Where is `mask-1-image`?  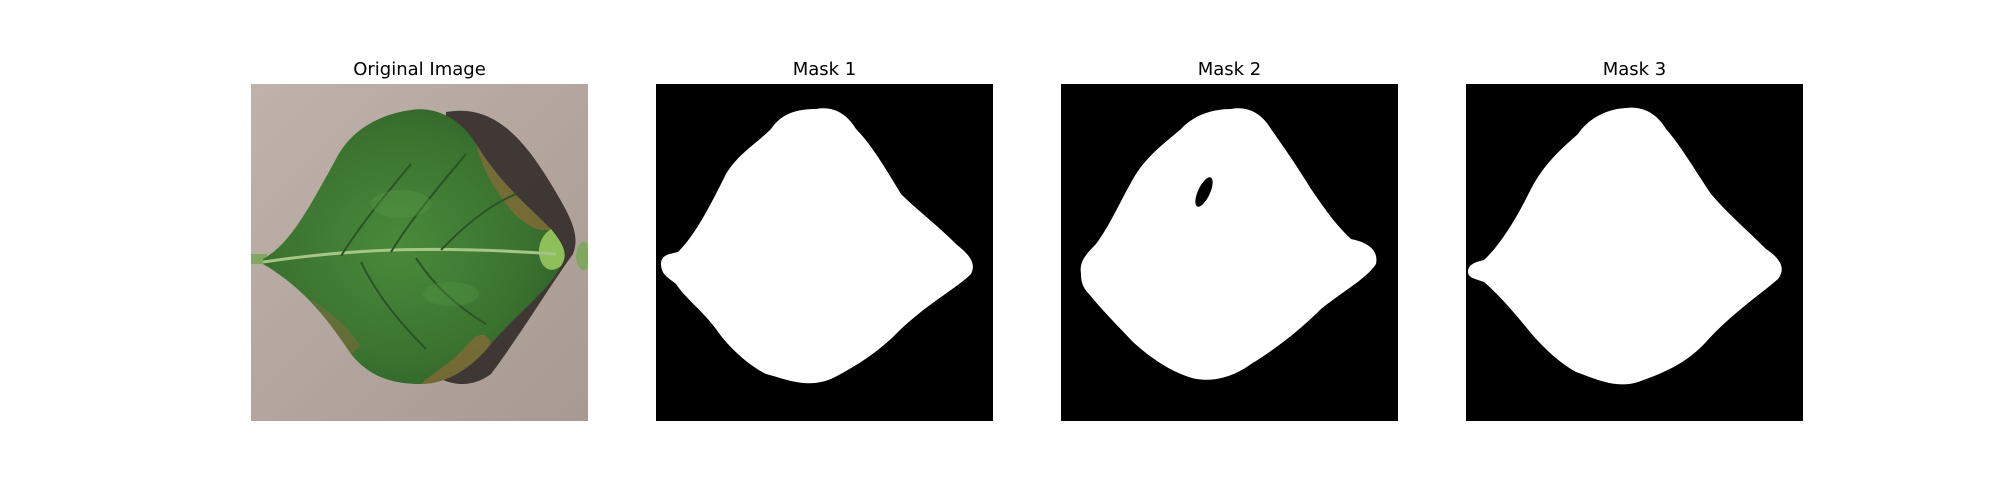
mask-1-image is located at coordinates (824, 252).